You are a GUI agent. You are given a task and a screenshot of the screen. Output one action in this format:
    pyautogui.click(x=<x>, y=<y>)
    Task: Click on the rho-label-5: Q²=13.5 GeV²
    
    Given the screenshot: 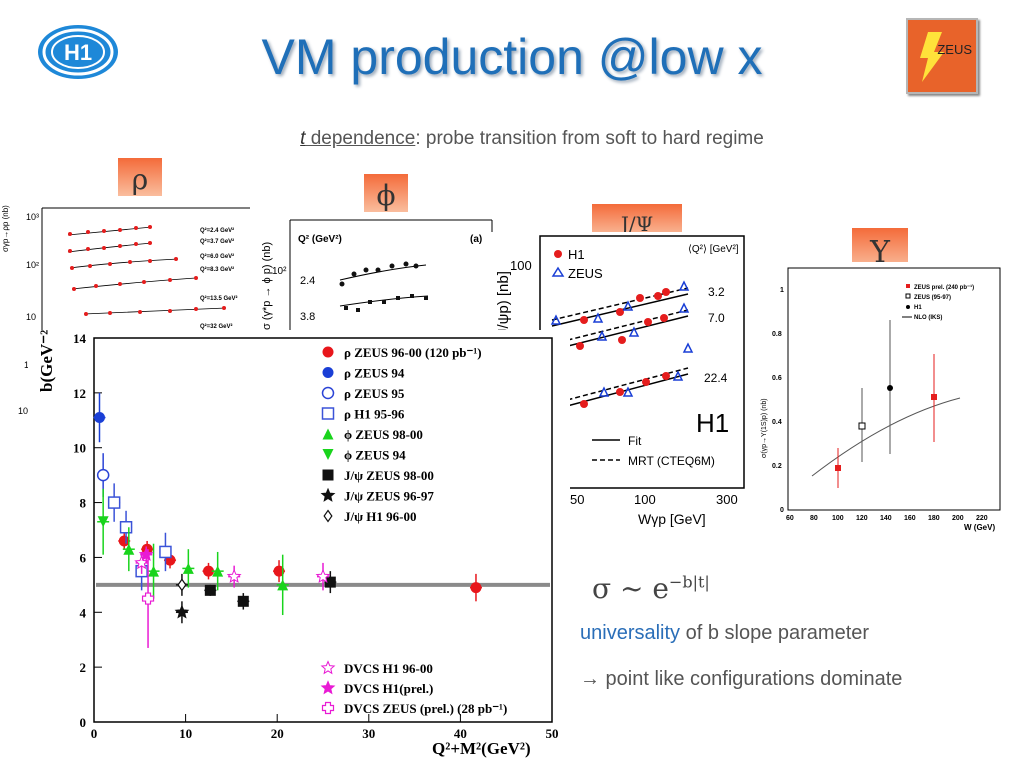 What is the action you would take?
    pyautogui.click(x=219, y=298)
    